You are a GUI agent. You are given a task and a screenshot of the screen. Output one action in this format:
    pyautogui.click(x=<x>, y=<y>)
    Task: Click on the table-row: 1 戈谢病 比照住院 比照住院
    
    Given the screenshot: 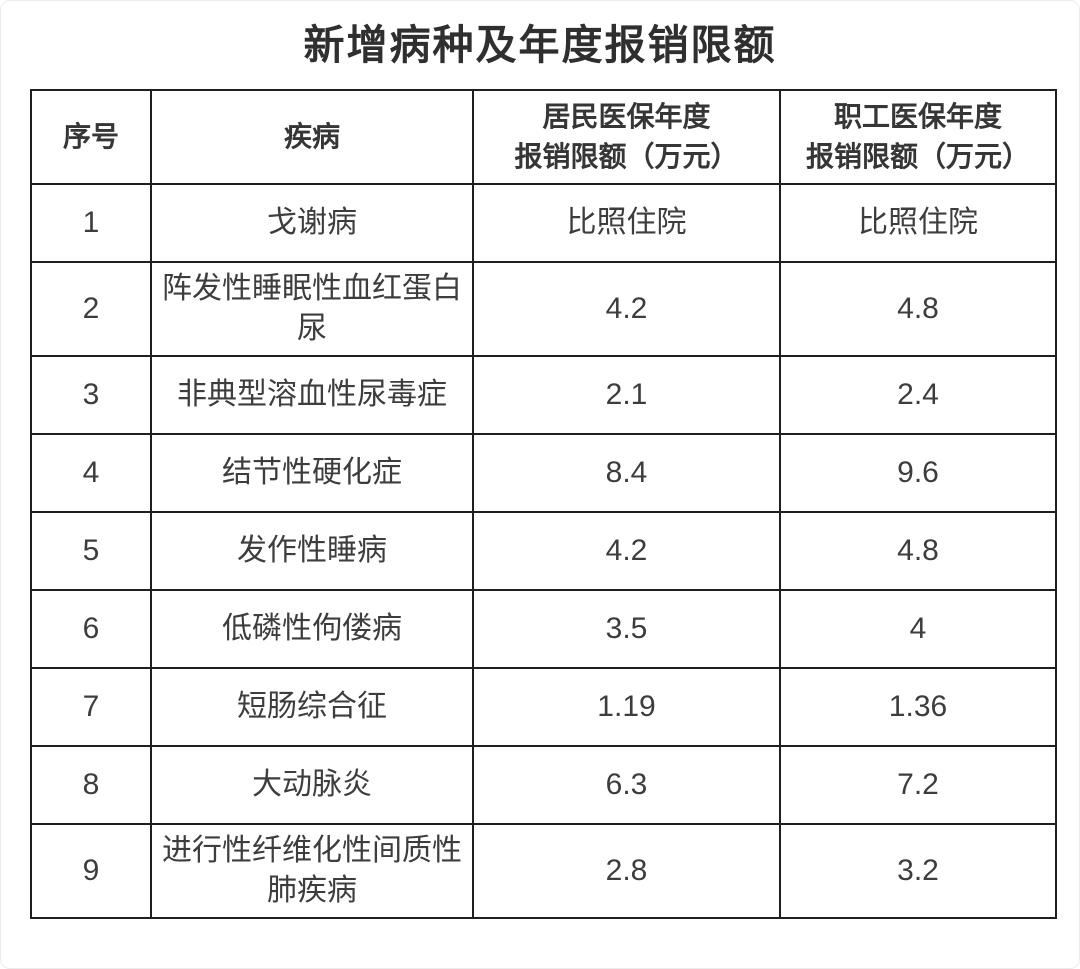 What is the action you would take?
    pyautogui.click(x=543, y=223)
    